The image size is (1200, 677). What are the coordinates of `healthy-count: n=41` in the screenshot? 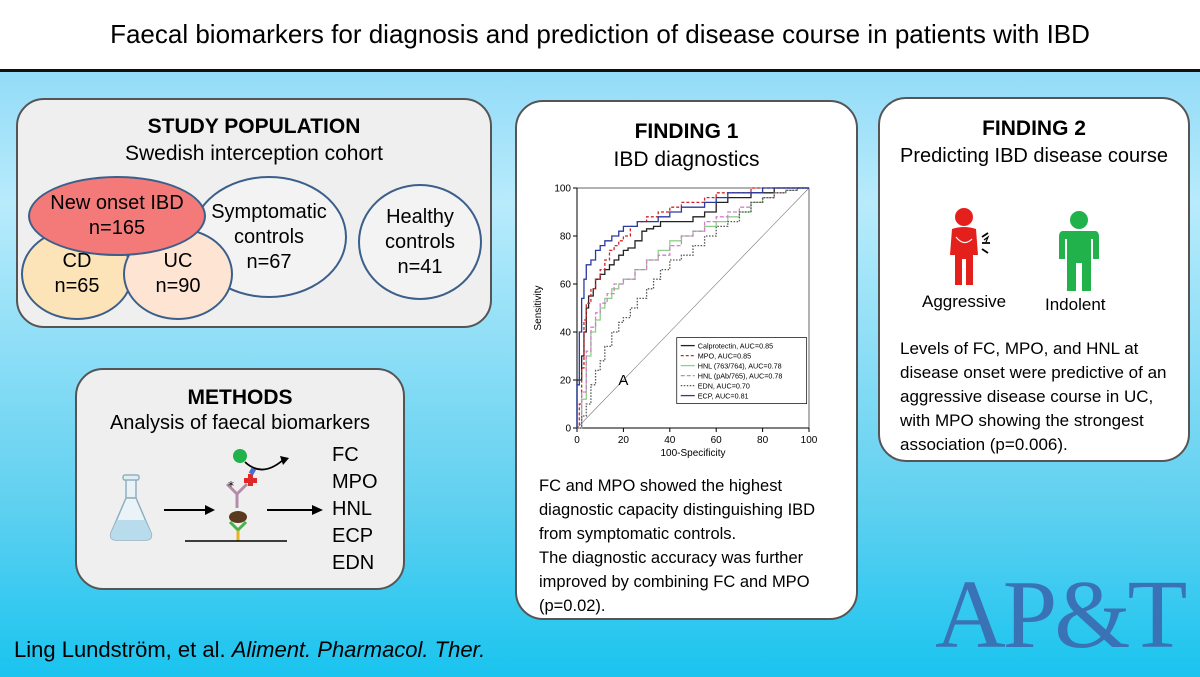 It's located at (420, 266).